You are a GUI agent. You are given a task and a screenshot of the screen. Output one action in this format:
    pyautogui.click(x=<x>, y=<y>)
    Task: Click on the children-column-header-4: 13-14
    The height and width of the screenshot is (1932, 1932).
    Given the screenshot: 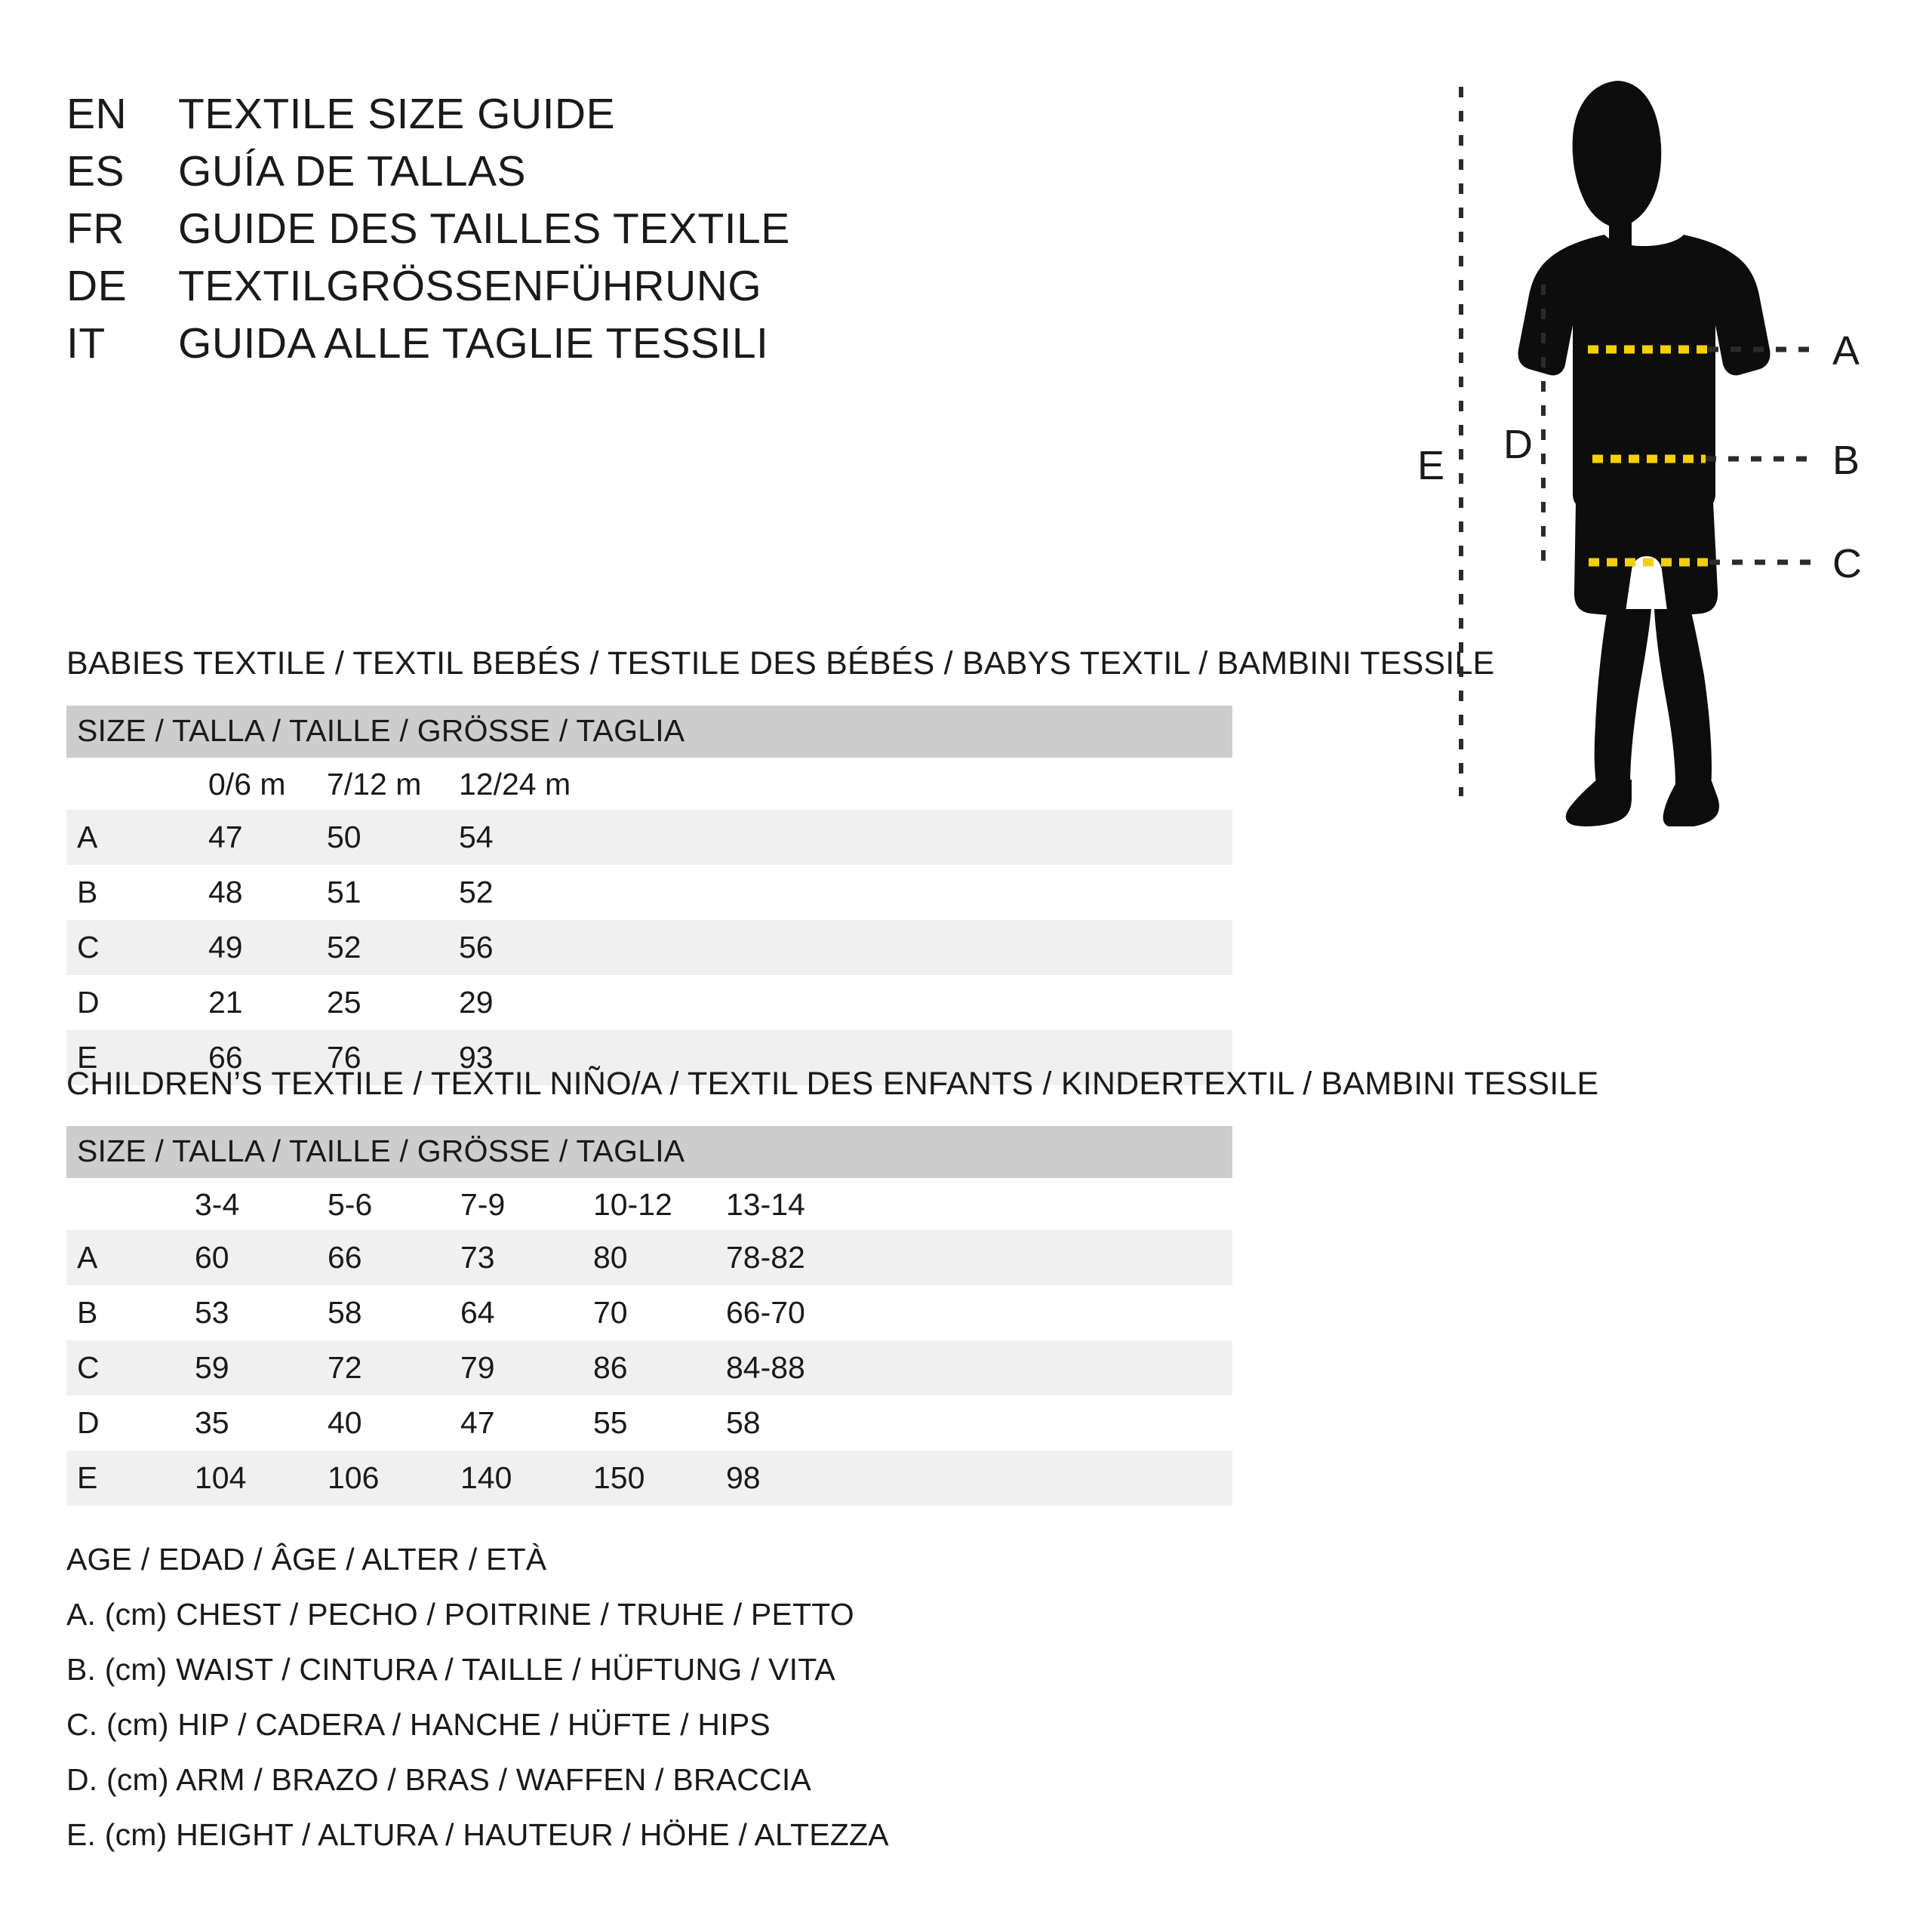 What is the action you would take?
    pyautogui.click(x=747, y=1204)
    